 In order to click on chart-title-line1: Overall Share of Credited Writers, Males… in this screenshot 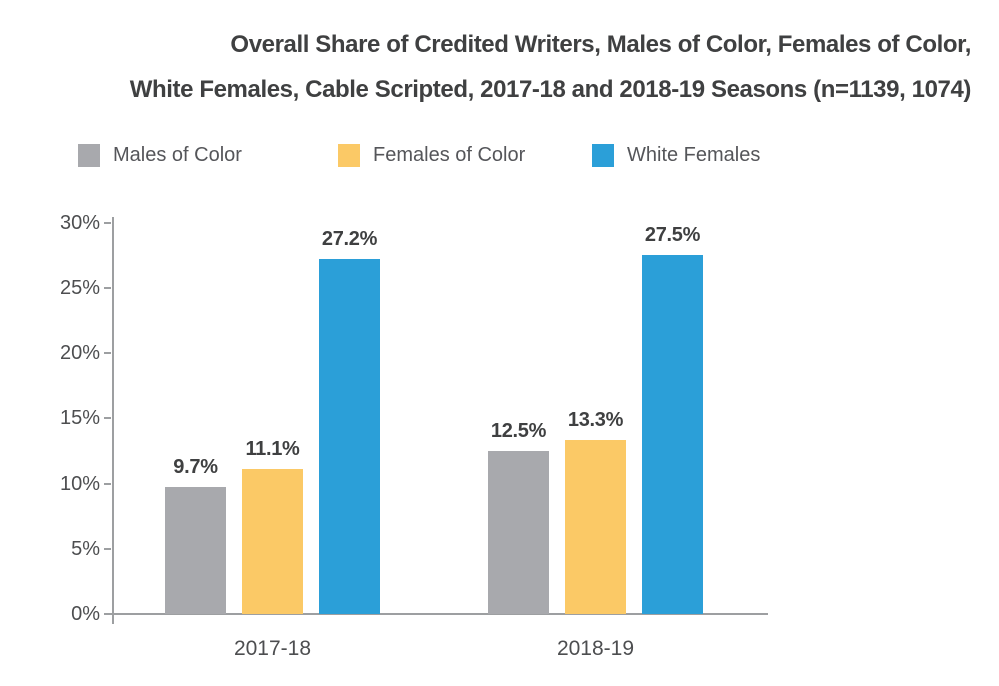, I will do `click(600, 44)`.